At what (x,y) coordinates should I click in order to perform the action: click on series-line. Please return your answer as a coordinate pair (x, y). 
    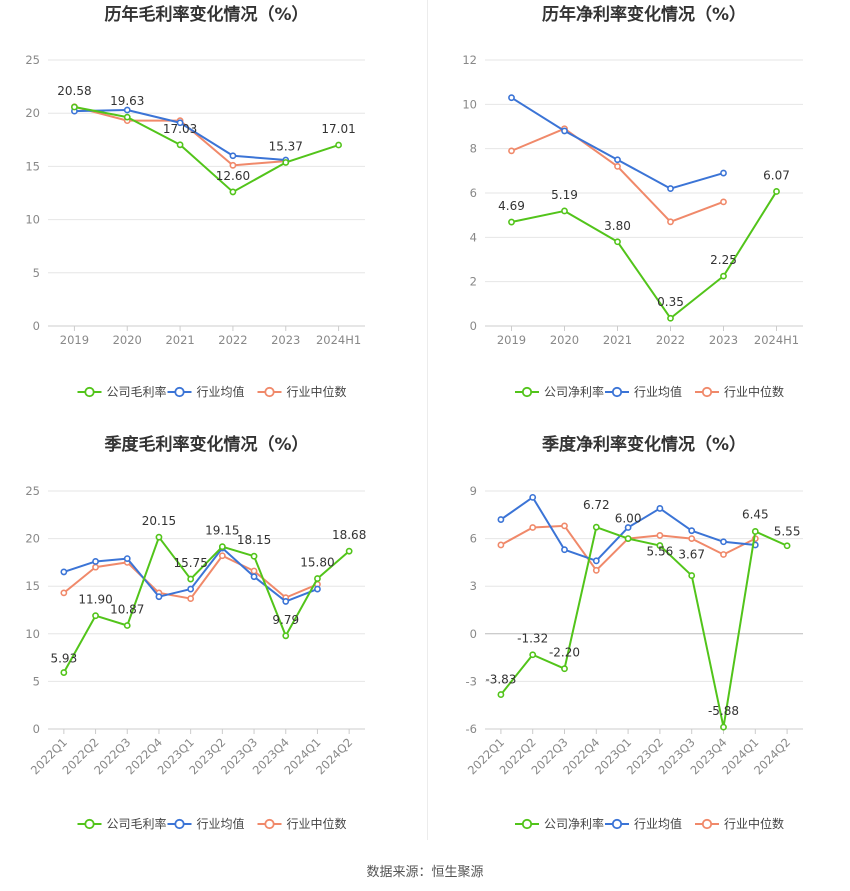
    Looking at the image, I should click on (206, 149).